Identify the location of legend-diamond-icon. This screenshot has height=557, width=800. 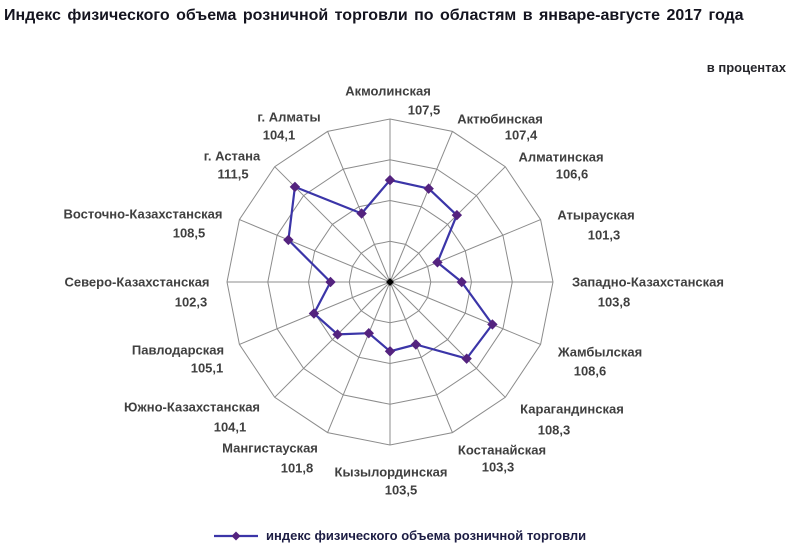
(236, 535).